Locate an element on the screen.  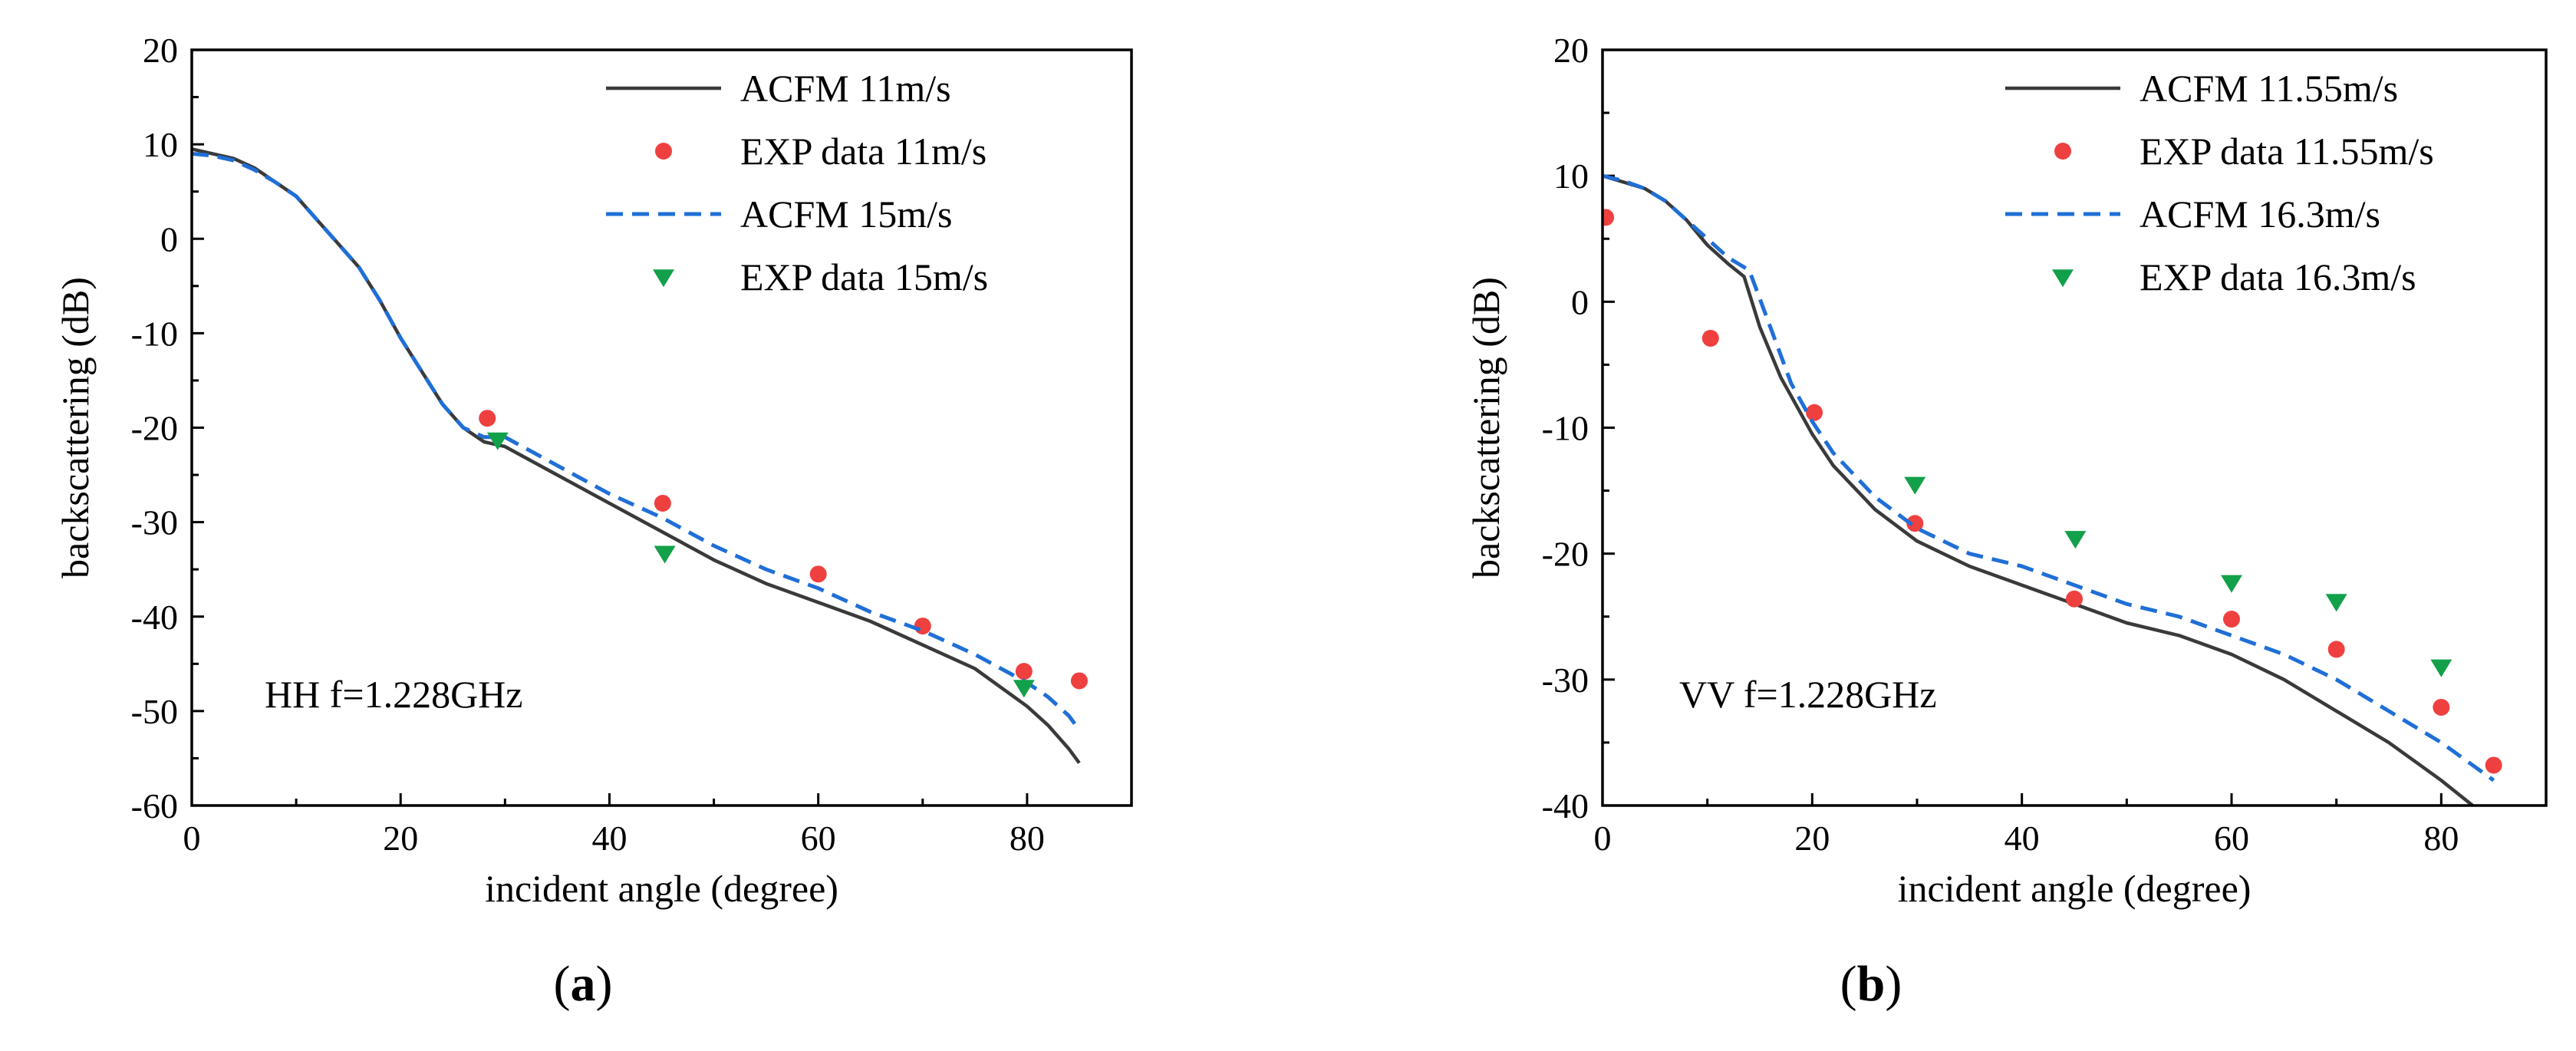
legend-label: ACFM 16.3m/s is located at coordinates (2260, 214).